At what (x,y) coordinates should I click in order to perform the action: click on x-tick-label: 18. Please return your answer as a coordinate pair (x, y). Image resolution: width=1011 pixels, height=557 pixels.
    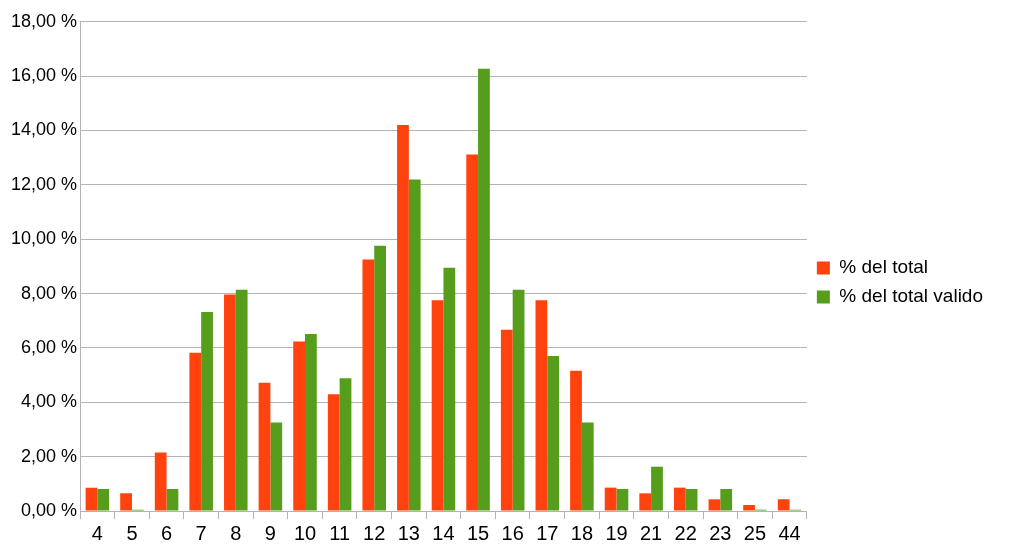
    Looking at the image, I should click on (582, 532).